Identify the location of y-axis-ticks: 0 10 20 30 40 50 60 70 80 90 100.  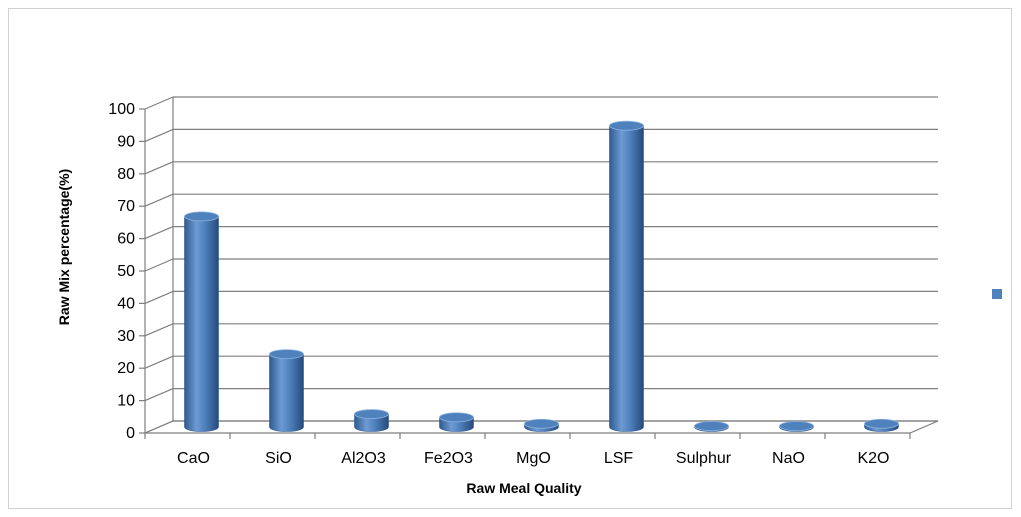
(126, 271).